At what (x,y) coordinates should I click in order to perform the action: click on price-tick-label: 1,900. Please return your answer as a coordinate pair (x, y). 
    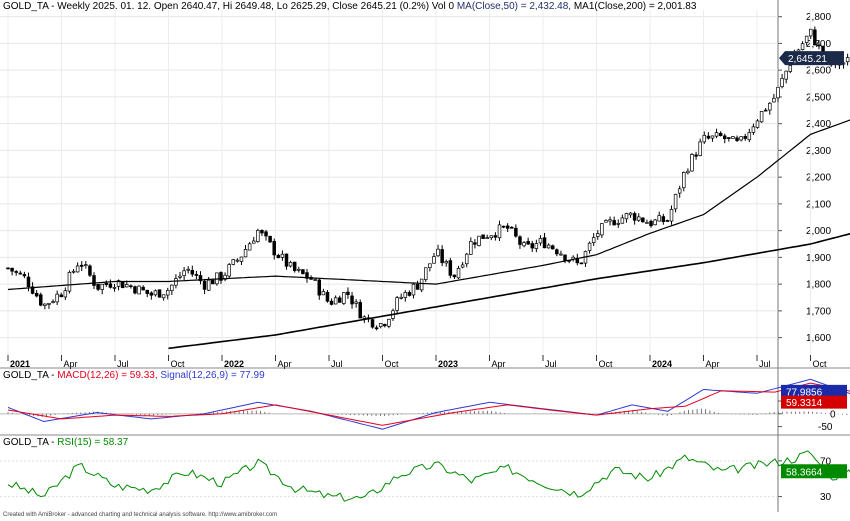
    Looking at the image, I should click on (818, 258).